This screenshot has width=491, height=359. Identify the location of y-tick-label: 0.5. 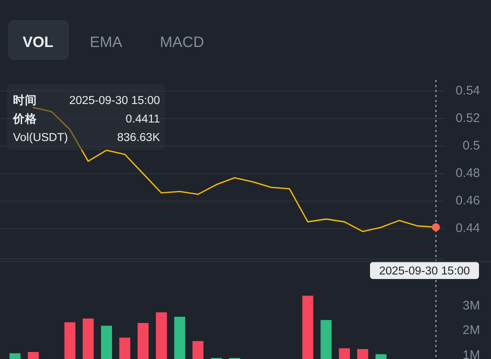
(471, 145).